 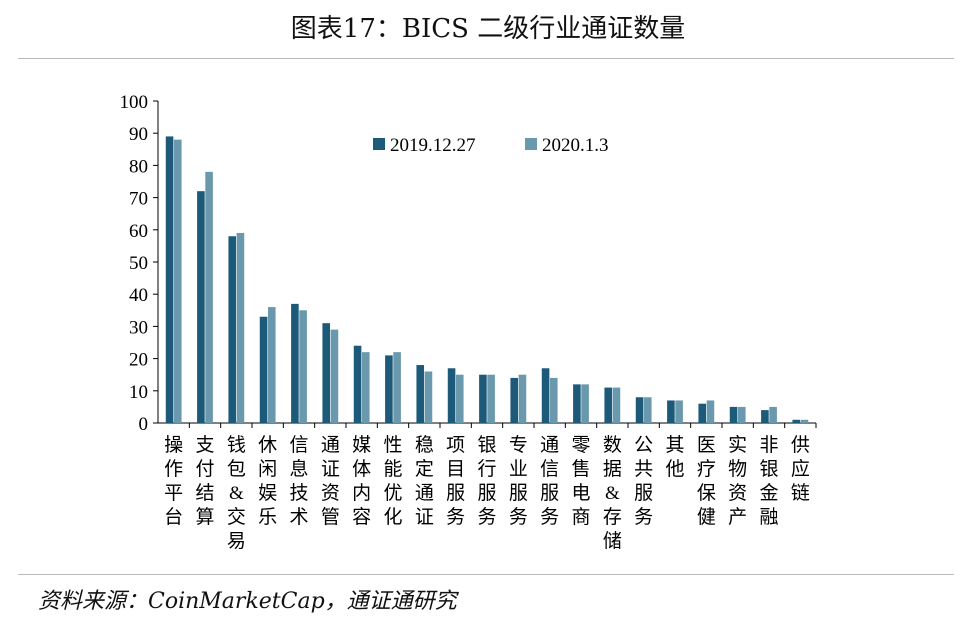 I want to click on x-tick-label: 乐, so click(x=267, y=517).